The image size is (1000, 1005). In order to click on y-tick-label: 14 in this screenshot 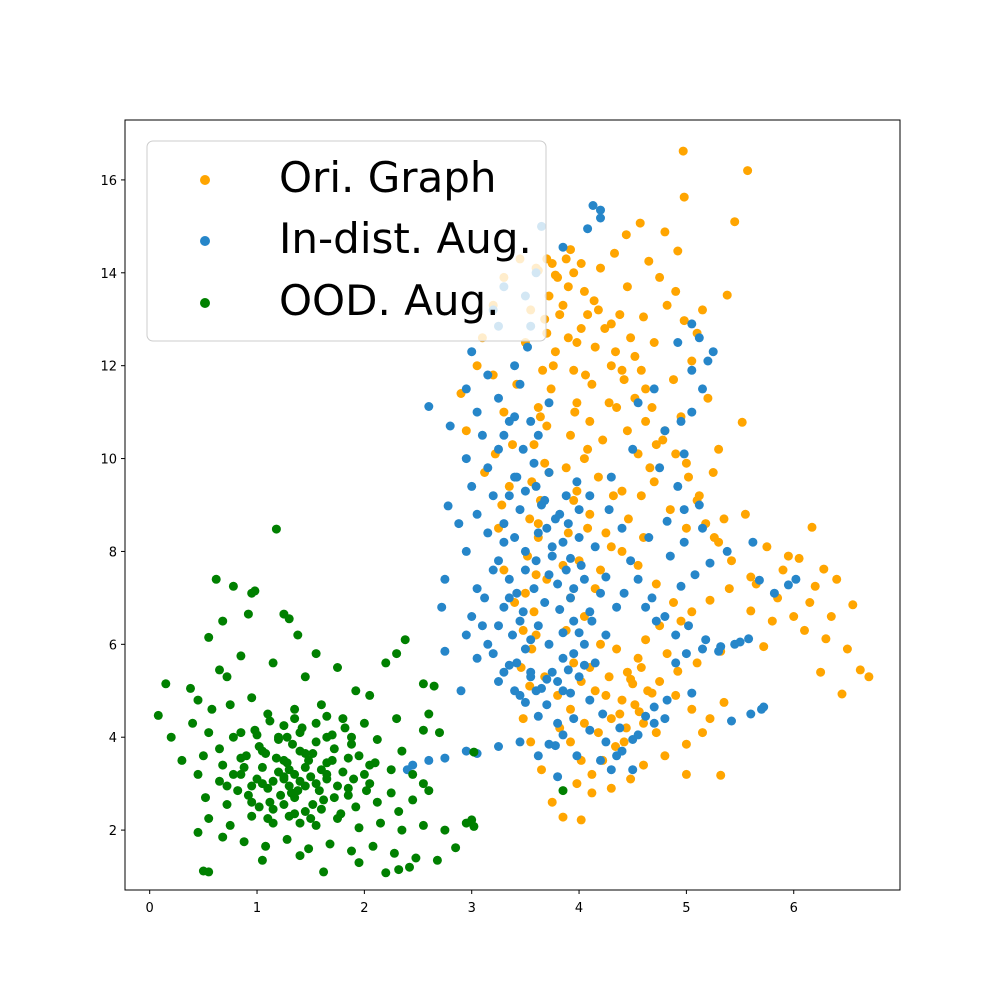, I will do `click(108, 274)`.